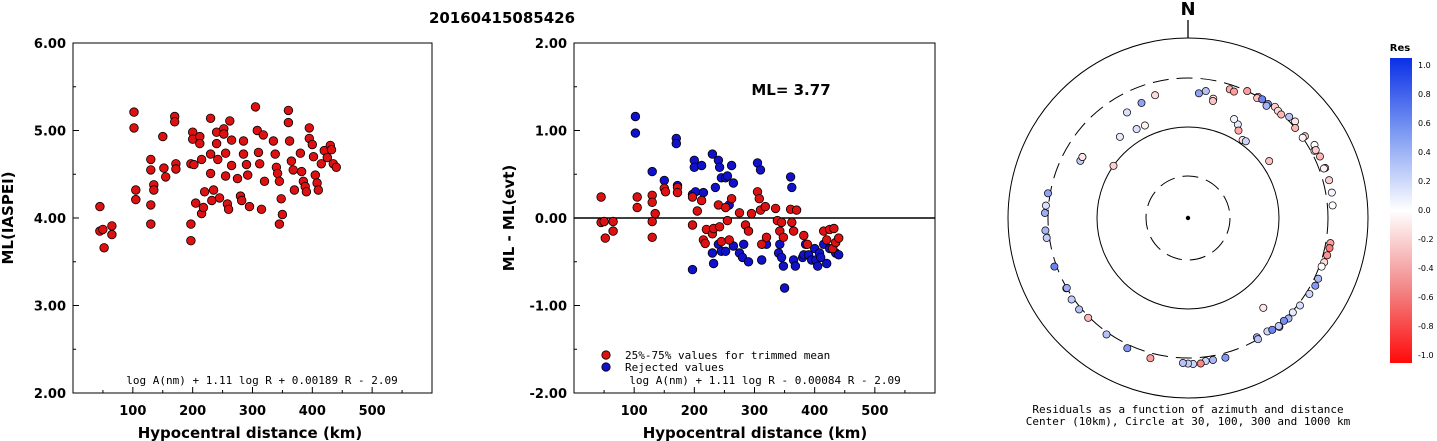  I want to click on y-tick-label: 2.00, so click(551, 44).